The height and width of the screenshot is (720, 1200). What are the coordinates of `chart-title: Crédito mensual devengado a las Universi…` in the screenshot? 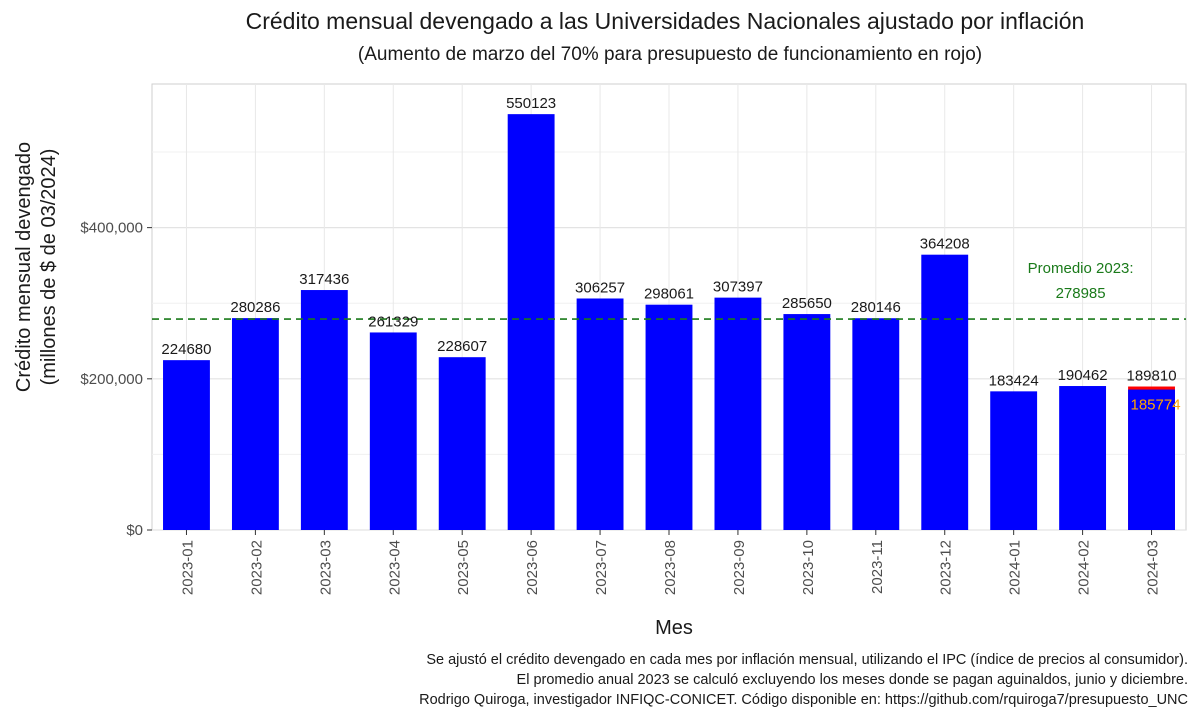 It's located at (665, 21).